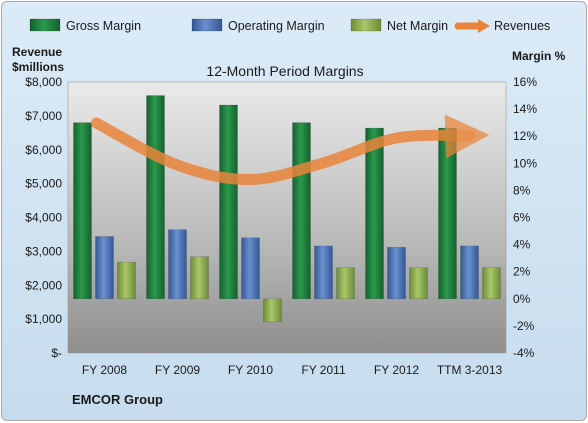  What do you see at coordinates (43, 184) in the screenshot?
I see `left-tick-label: $5,000` at bounding box center [43, 184].